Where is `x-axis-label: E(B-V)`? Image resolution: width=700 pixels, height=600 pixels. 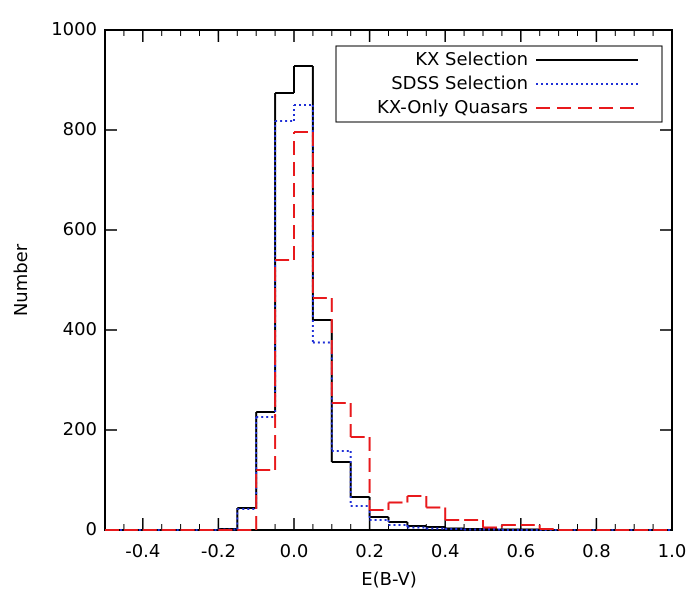
x-axis-label: E(B-V) is located at coordinates (389, 579).